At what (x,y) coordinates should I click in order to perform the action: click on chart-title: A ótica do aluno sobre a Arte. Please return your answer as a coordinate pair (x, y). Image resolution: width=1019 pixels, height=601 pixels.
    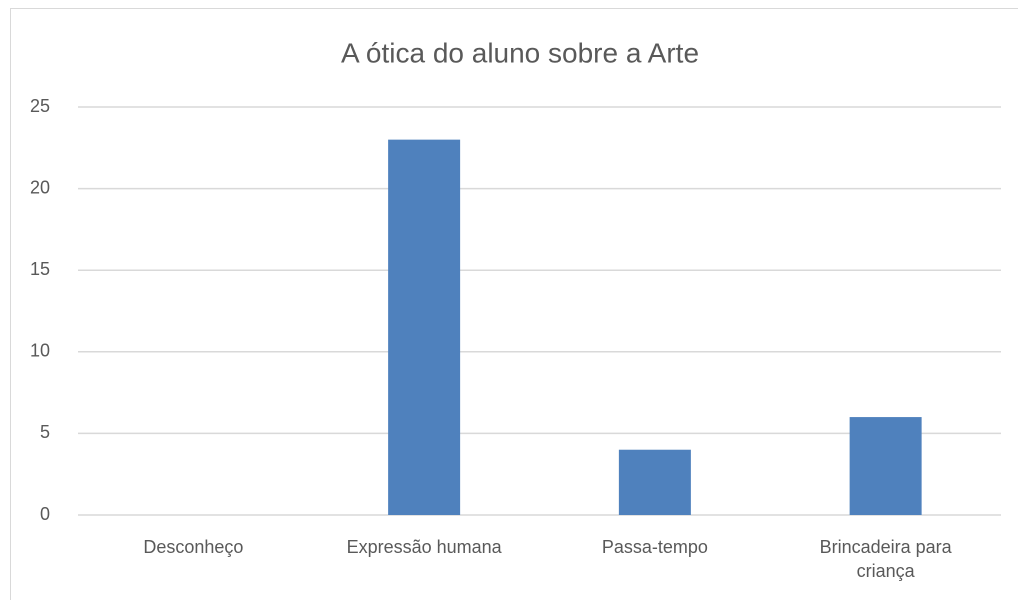
    Looking at the image, I should click on (520, 52).